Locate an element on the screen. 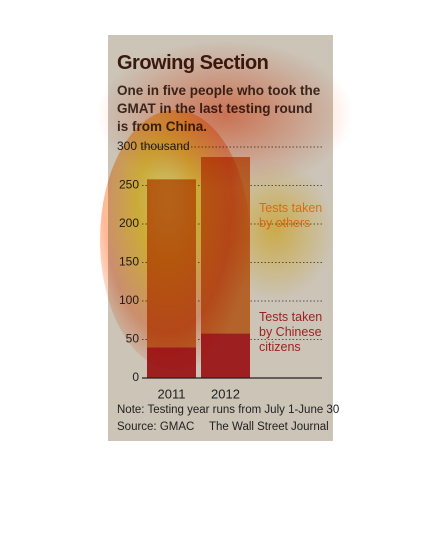  y-tick-label: 100 is located at coordinates (129, 300).